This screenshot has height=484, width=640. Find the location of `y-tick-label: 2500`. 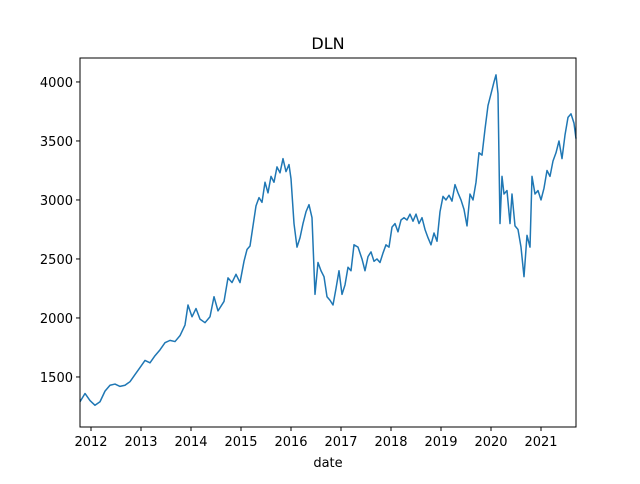

y-tick-label: 2500 is located at coordinates (56, 260).